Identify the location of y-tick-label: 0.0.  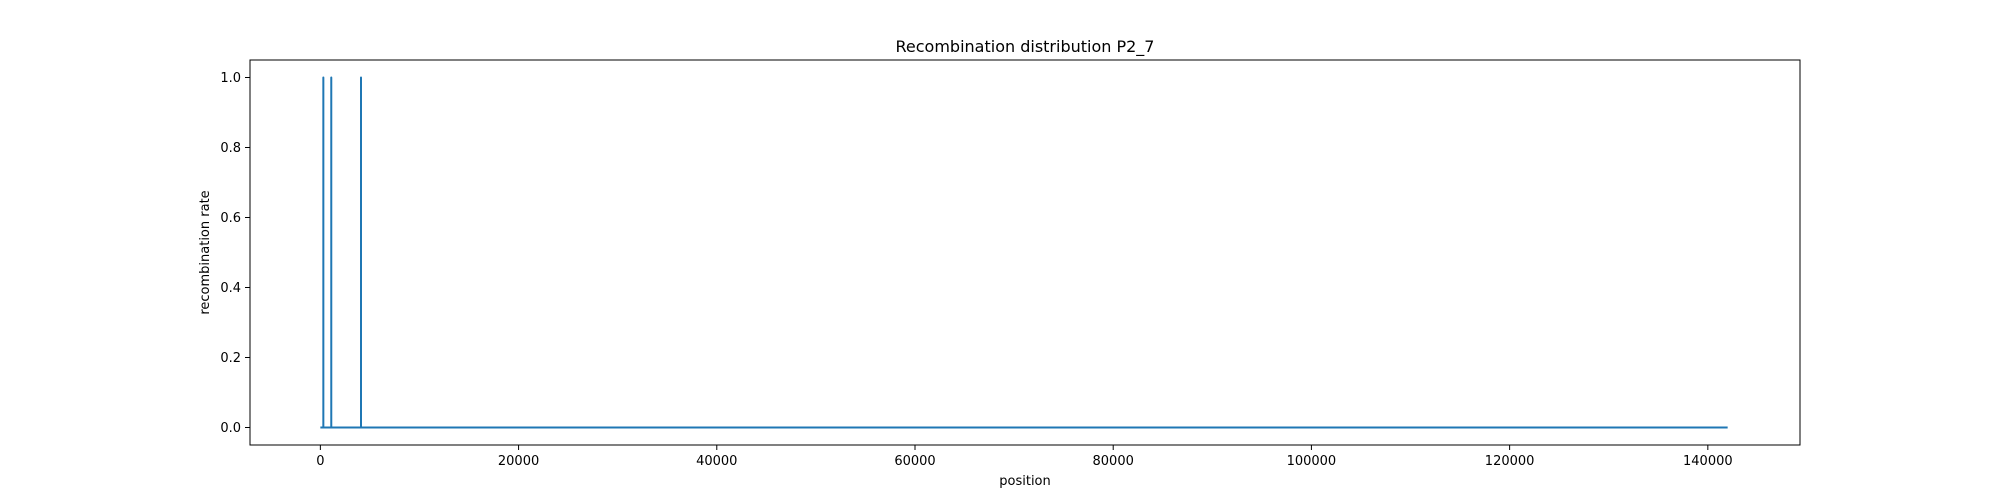
(230, 428).